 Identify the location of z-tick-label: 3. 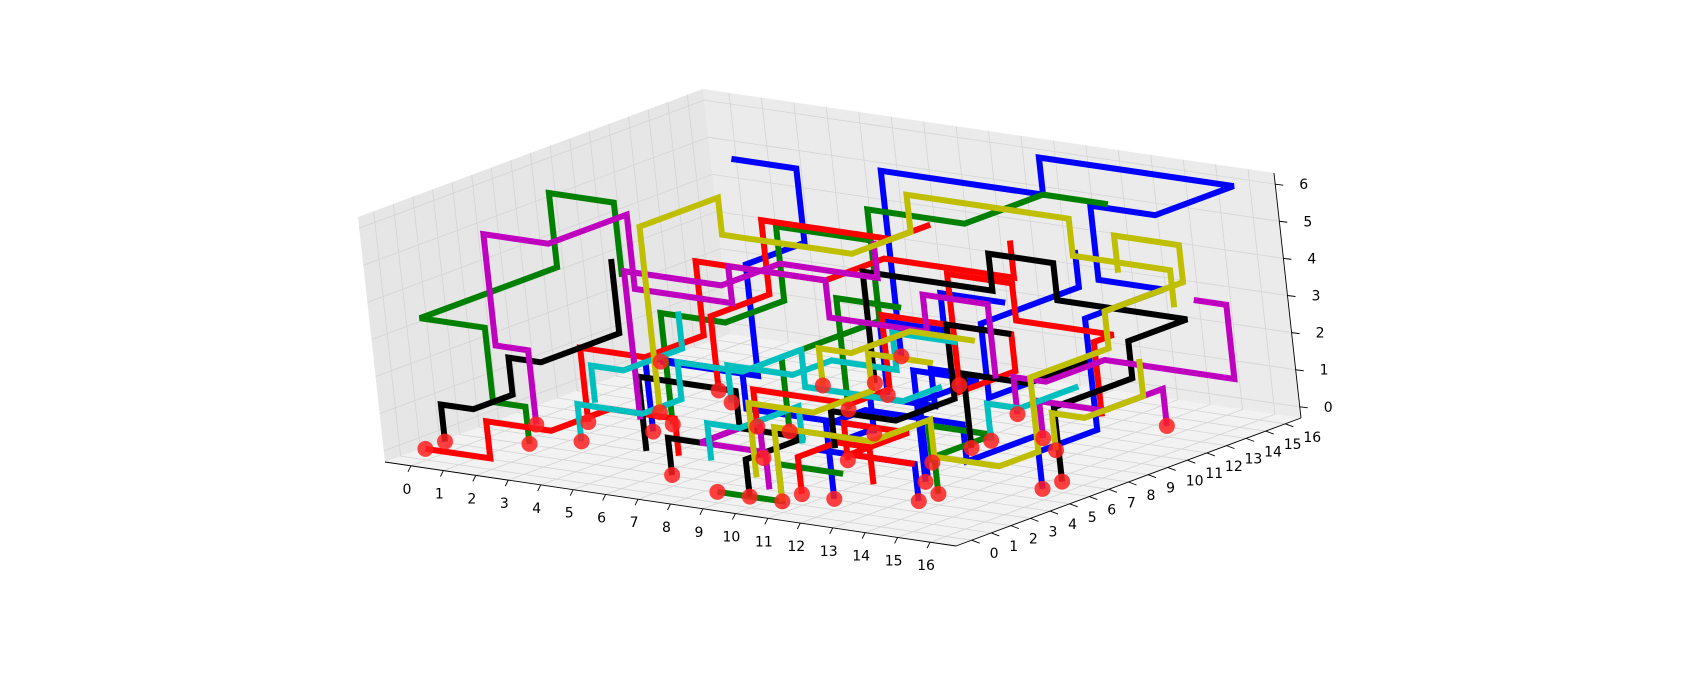
(1316, 297).